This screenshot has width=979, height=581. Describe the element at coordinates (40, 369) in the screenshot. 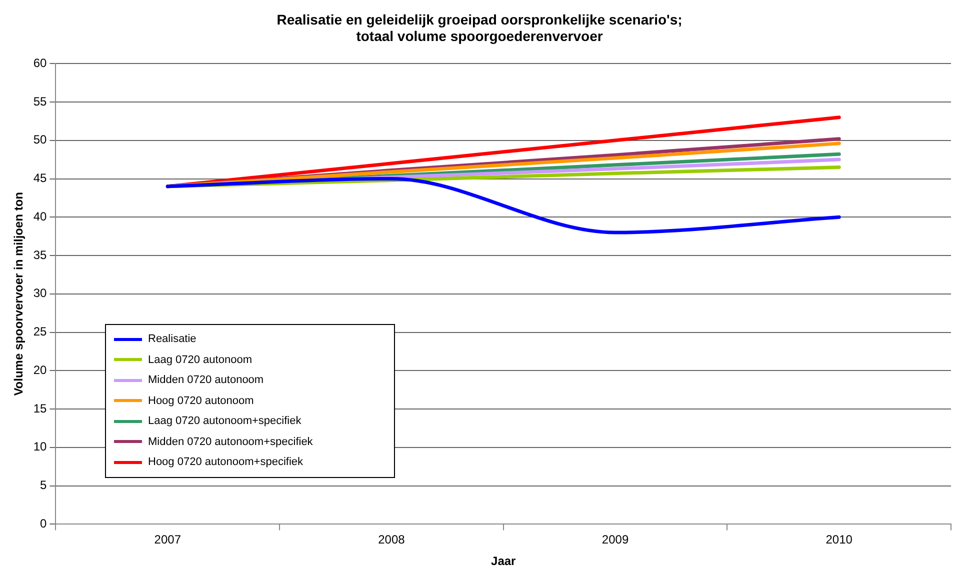

I see `y-tick-label: 20` at that location.